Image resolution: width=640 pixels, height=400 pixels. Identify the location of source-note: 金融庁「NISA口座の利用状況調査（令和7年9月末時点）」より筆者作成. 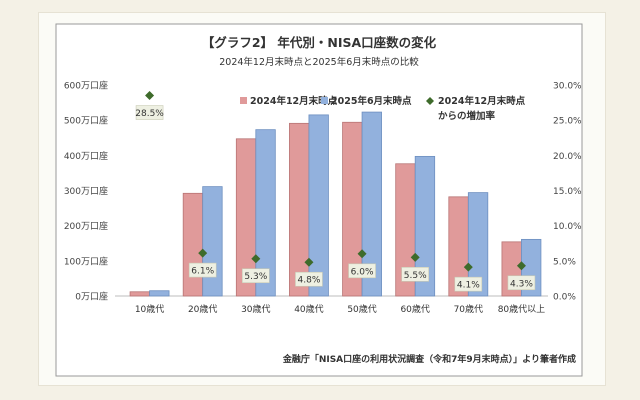
(429, 359).